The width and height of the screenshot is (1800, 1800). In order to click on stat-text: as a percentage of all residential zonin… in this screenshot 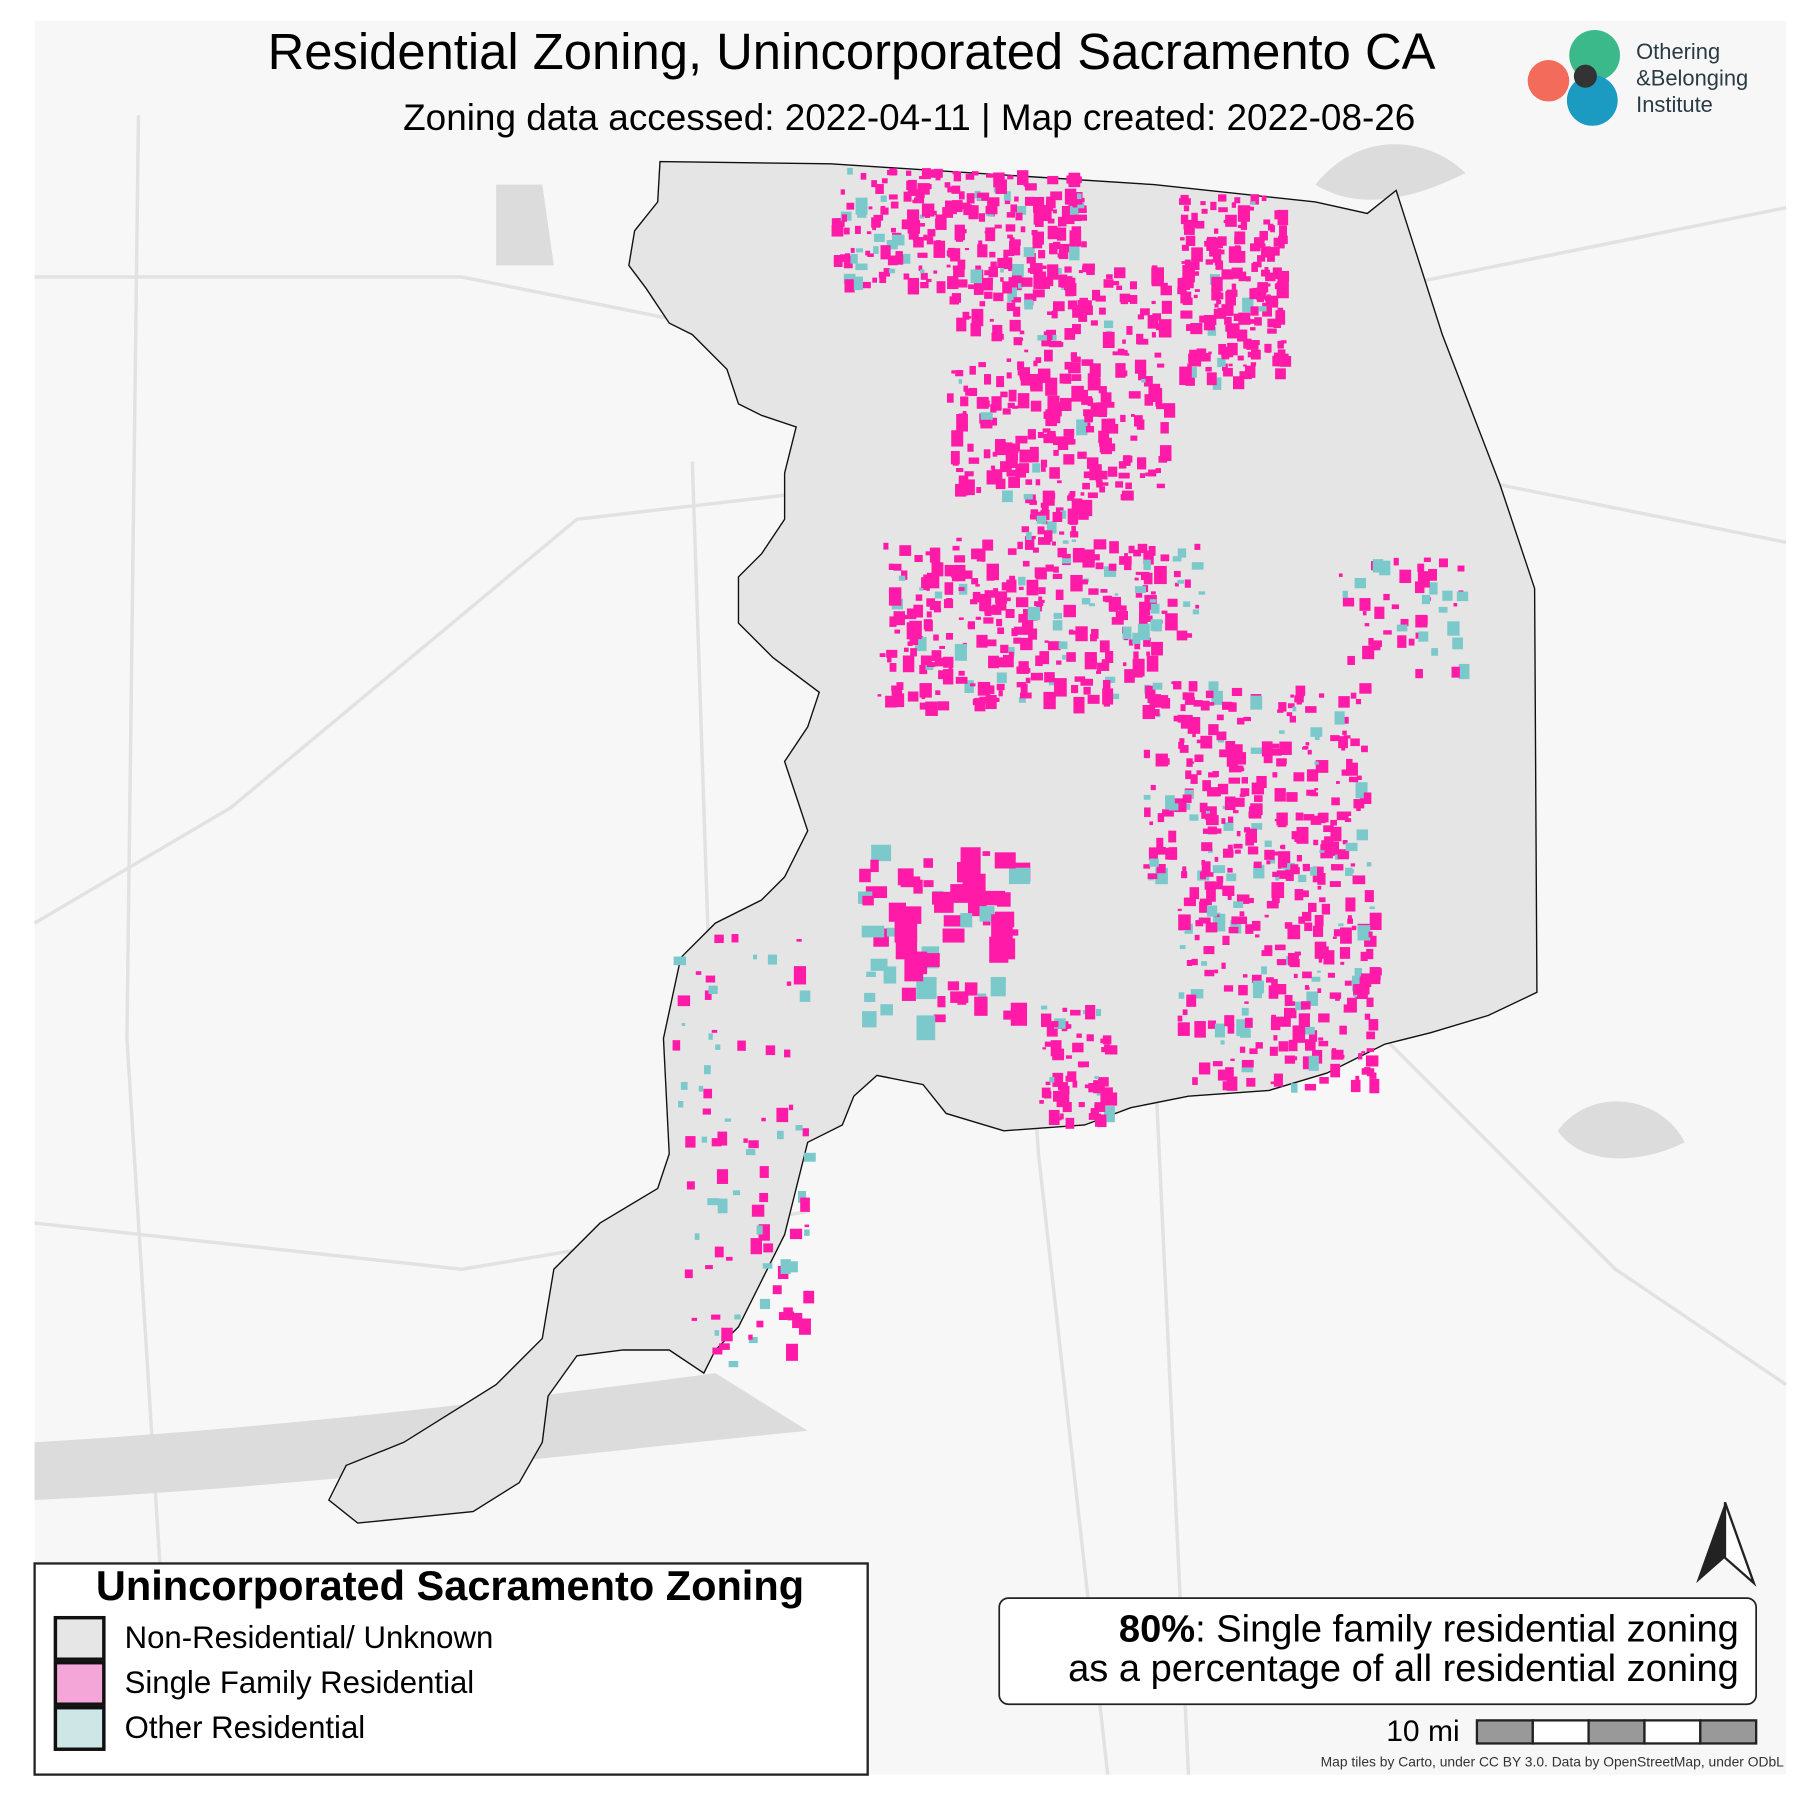, I will do `click(1403, 1669)`.